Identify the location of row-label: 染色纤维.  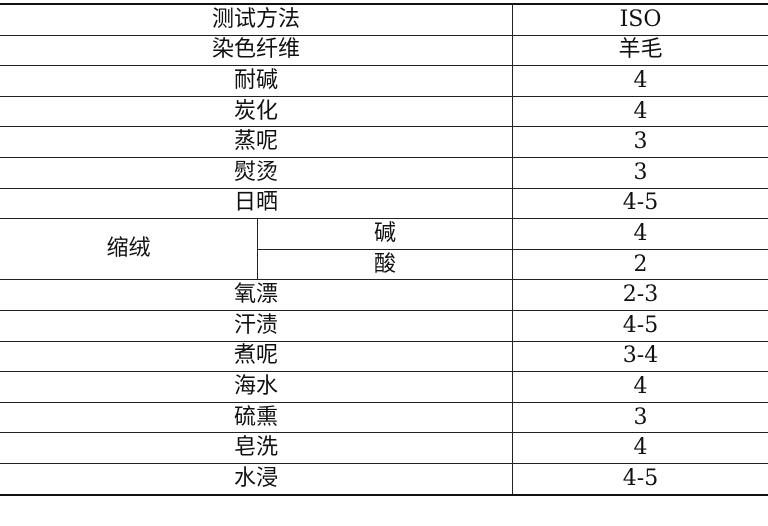
(256, 50).